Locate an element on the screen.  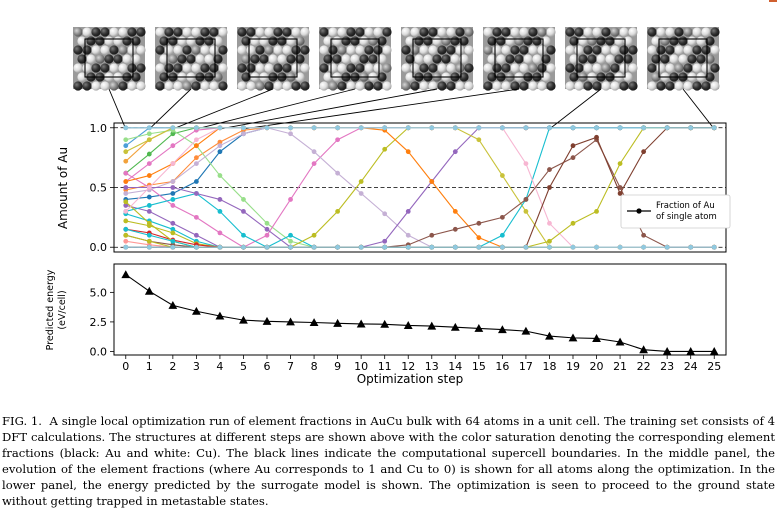
legend-text-line2: of single atom is located at coordinates (686, 217).